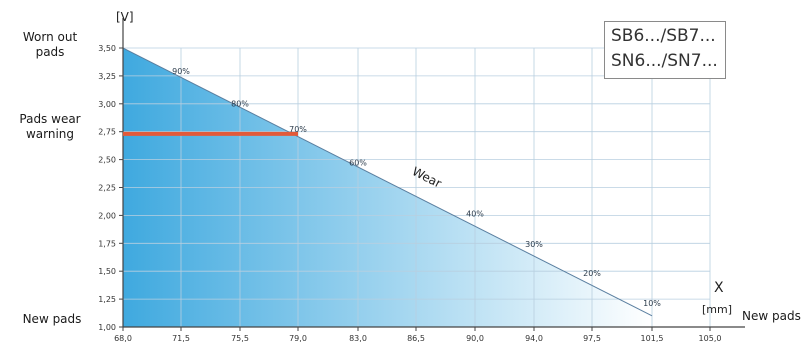 This screenshot has height=352, width=808. What do you see at coordinates (107, 215) in the screenshot?
I see `y-tick-label: 2,00` at bounding box center [107, 215].